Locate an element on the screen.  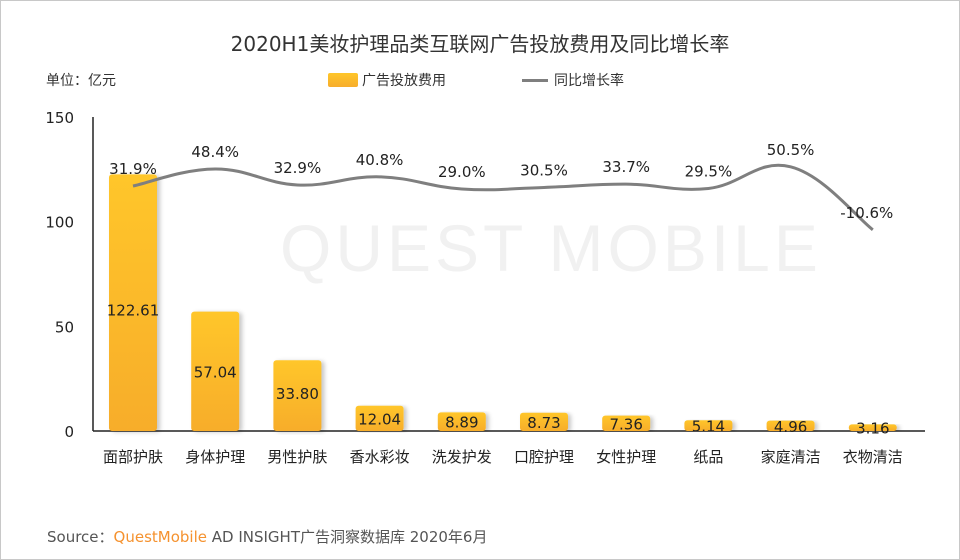
bar-value-label: 12.04 is located at coordinates (379, 419).